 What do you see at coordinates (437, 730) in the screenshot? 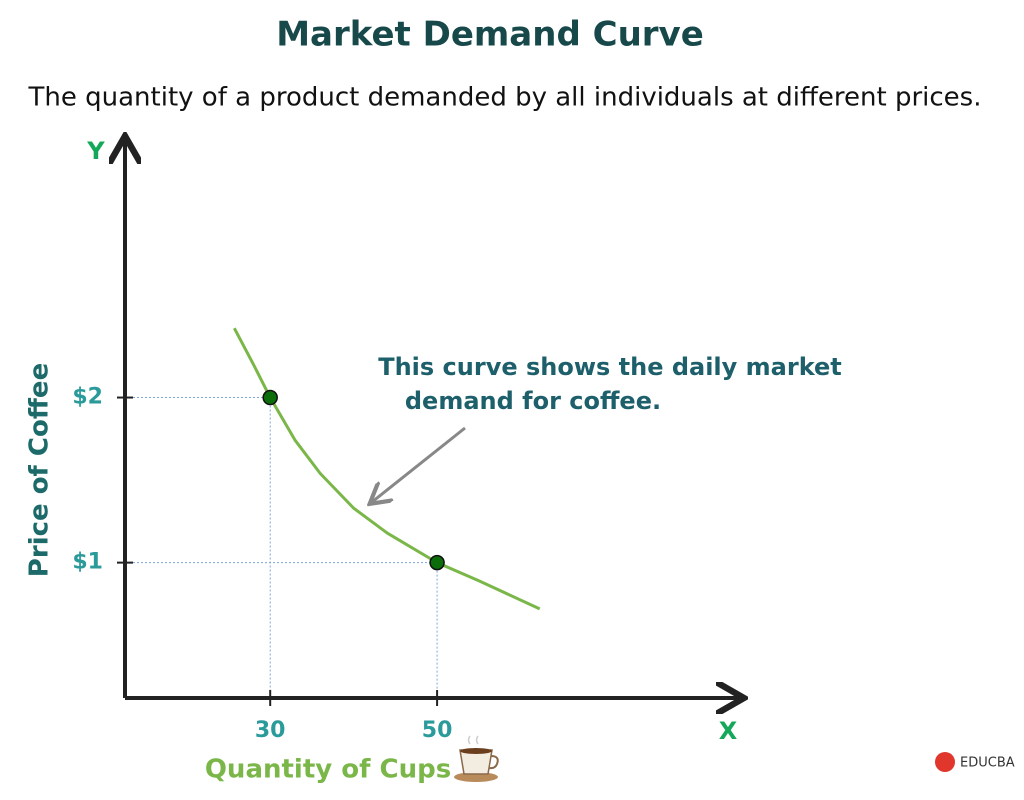
I see `x-tick-label: 50` at bounding box center [437, 730].